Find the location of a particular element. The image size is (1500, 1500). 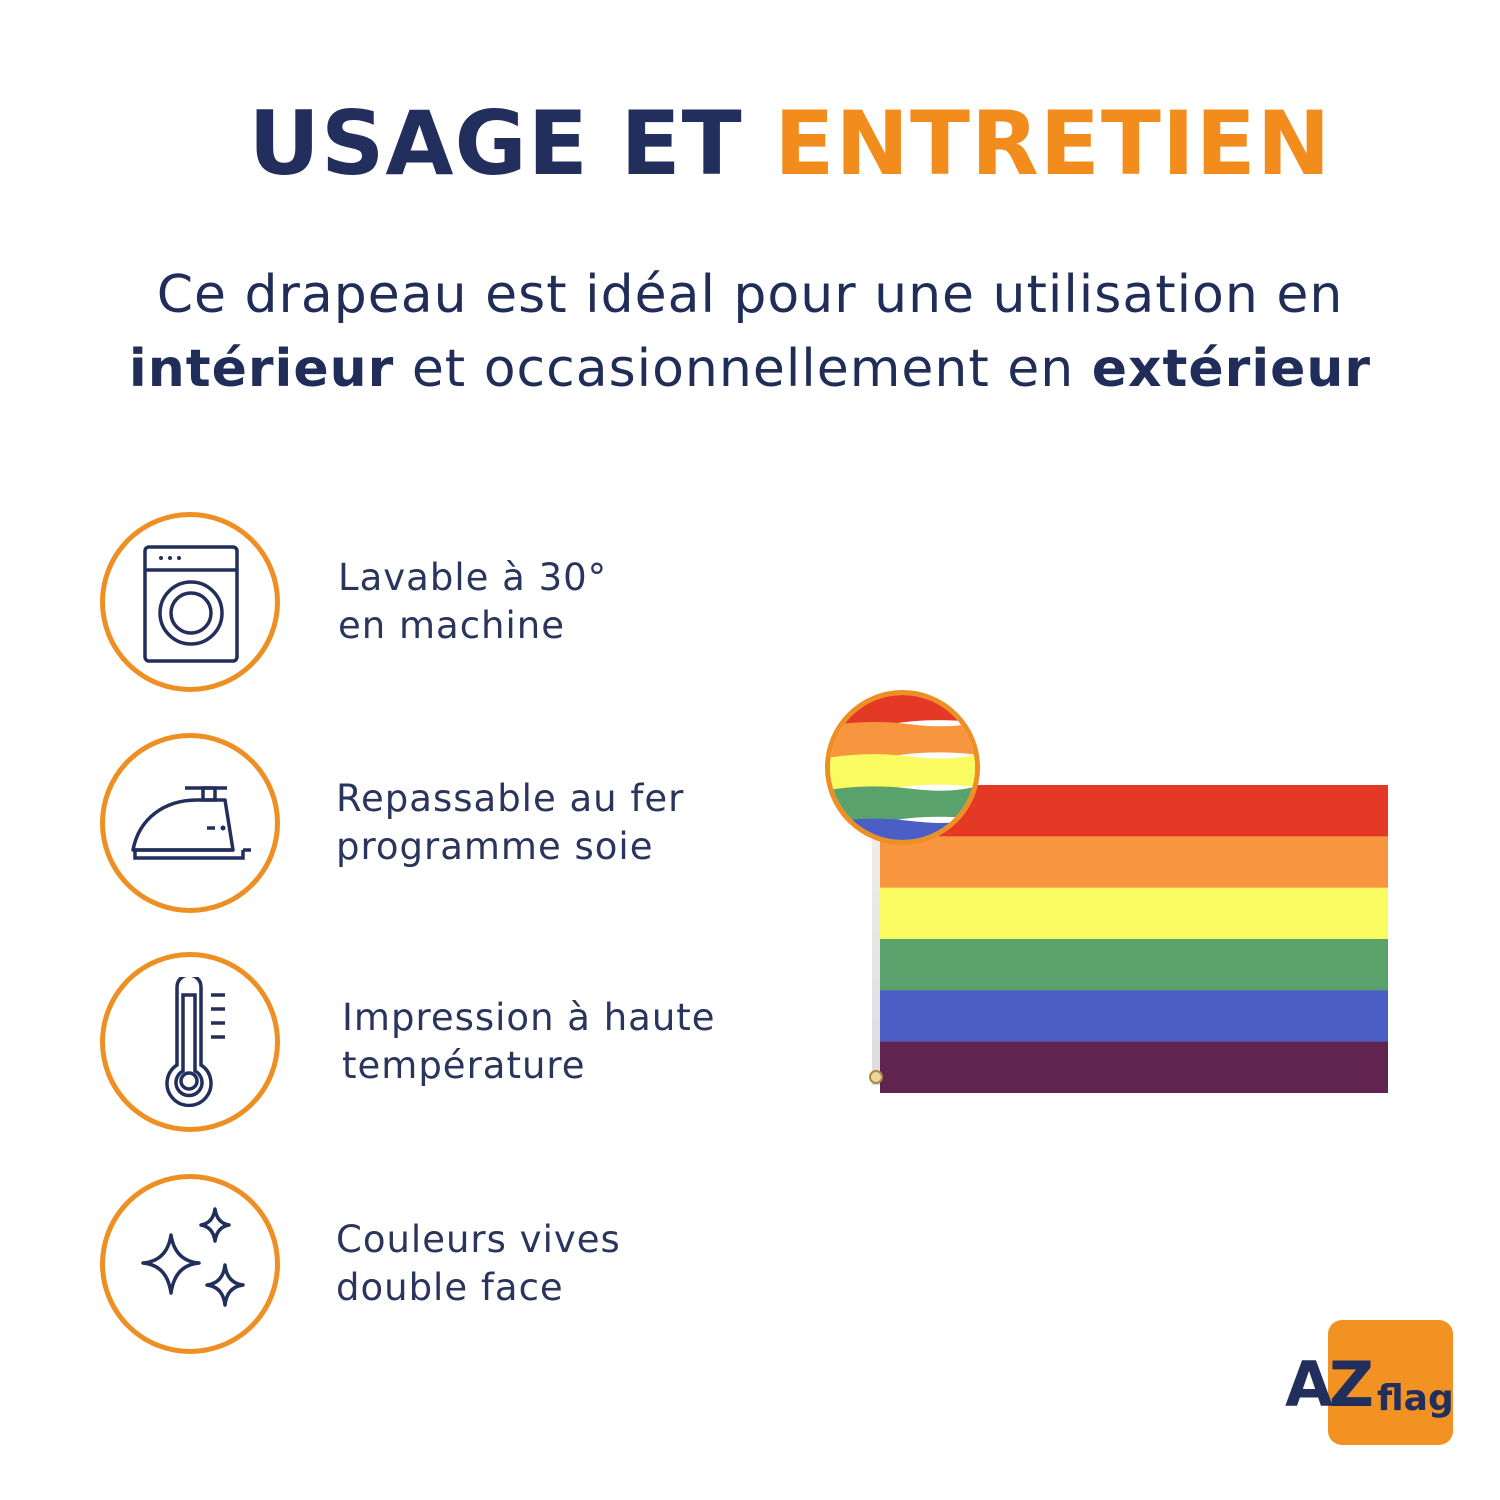

feature-line1: Repassable au fer is located at coordinates (510, 798).